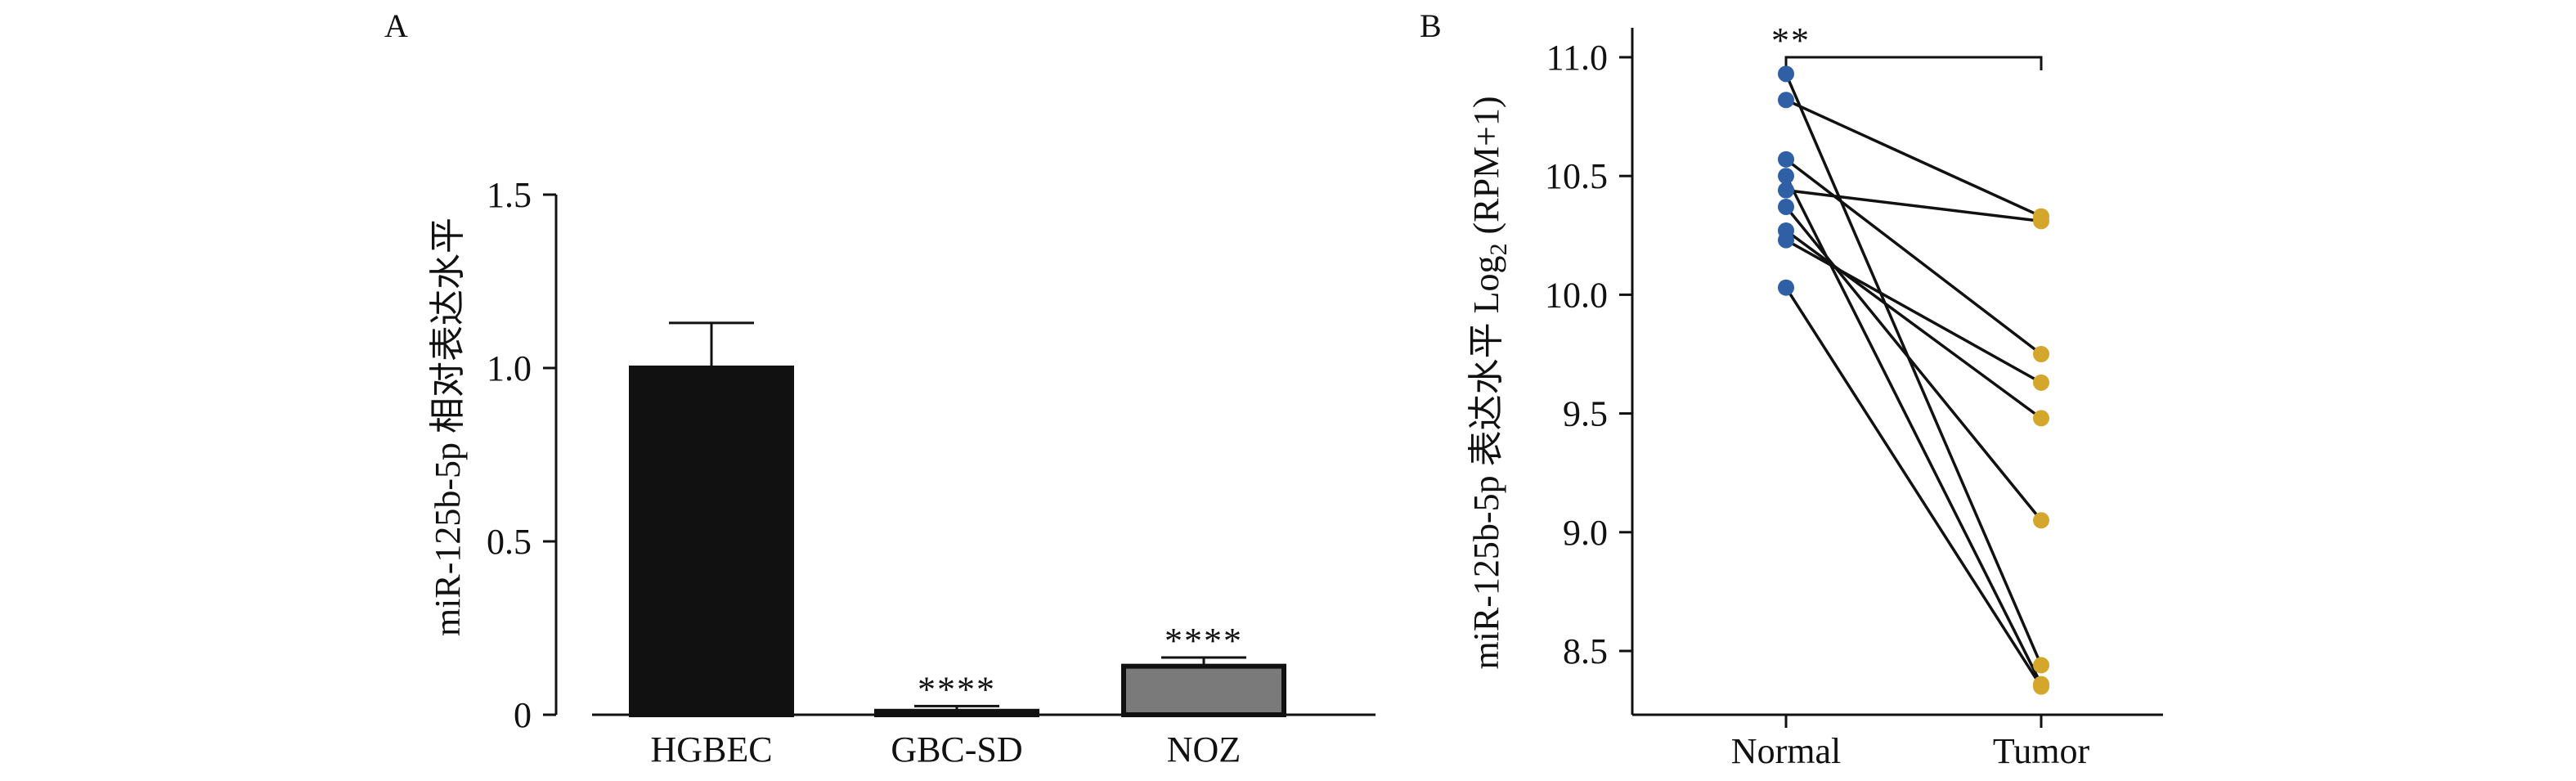  Describe the element at coordinates (2041, 751) in the screenshot. I see `panel-b-category-label: Tumor` at that location.